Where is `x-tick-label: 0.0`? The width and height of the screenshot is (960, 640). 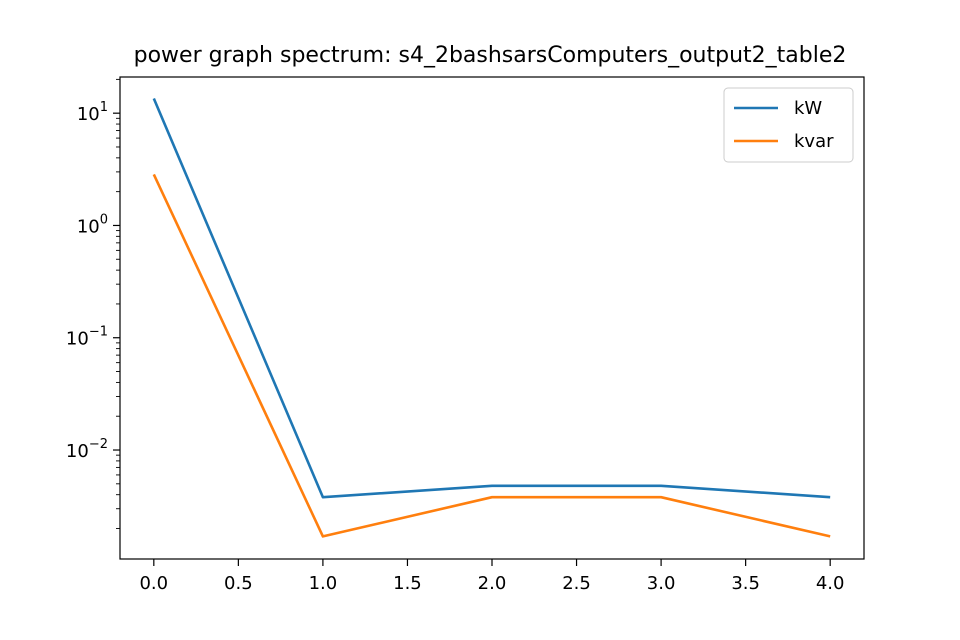
x-tick-label: 0.0 is located at coordinates (153, 583).